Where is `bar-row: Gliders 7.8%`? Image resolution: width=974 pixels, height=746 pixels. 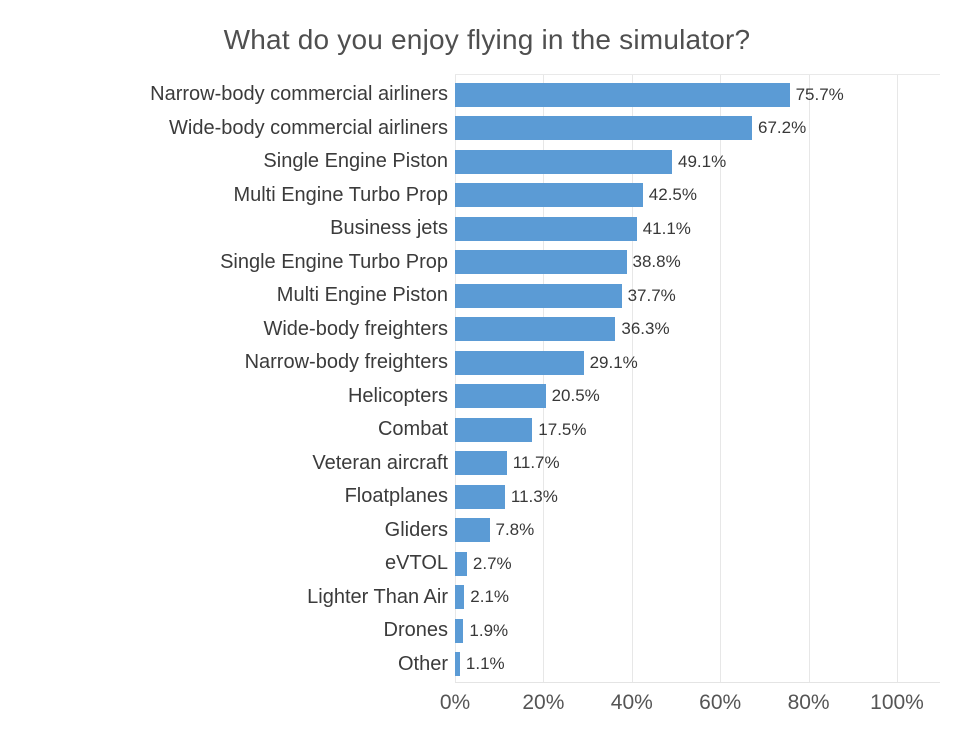
bar-row: Gliders 7.8% is located at coordinates (487, 531).